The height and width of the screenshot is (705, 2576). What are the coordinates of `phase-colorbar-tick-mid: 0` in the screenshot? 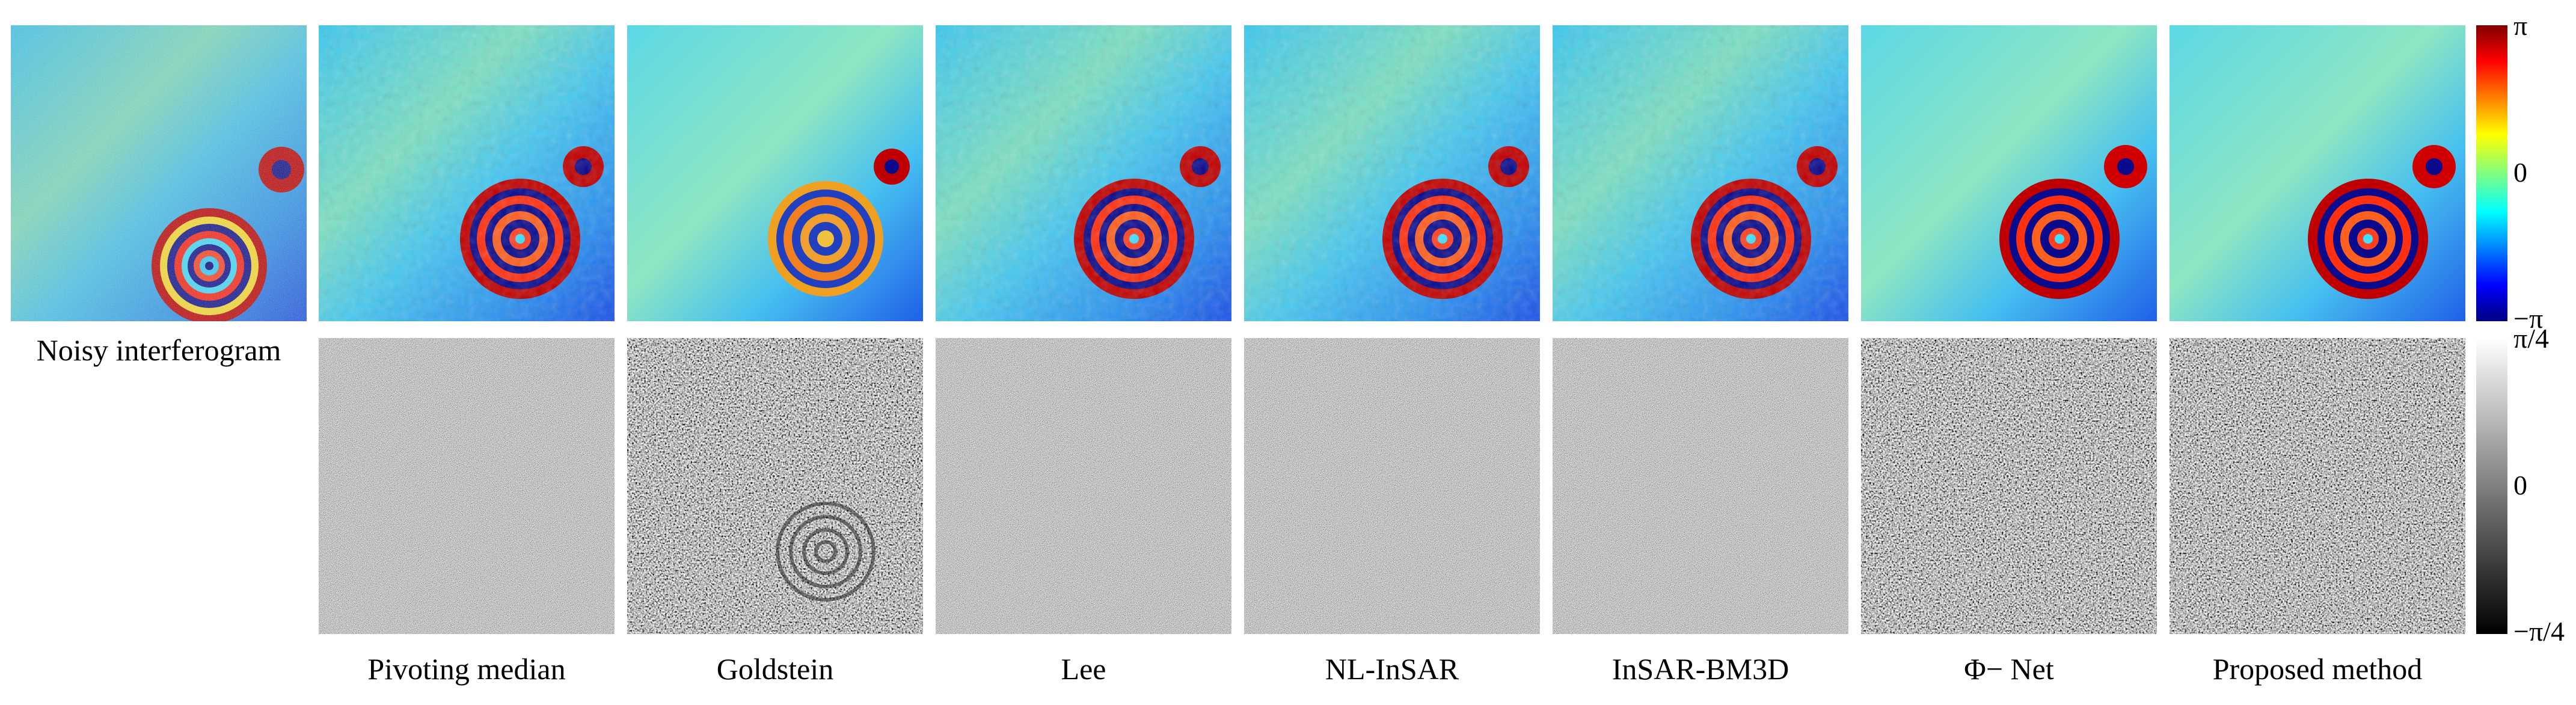 It's located at (2520, 172).